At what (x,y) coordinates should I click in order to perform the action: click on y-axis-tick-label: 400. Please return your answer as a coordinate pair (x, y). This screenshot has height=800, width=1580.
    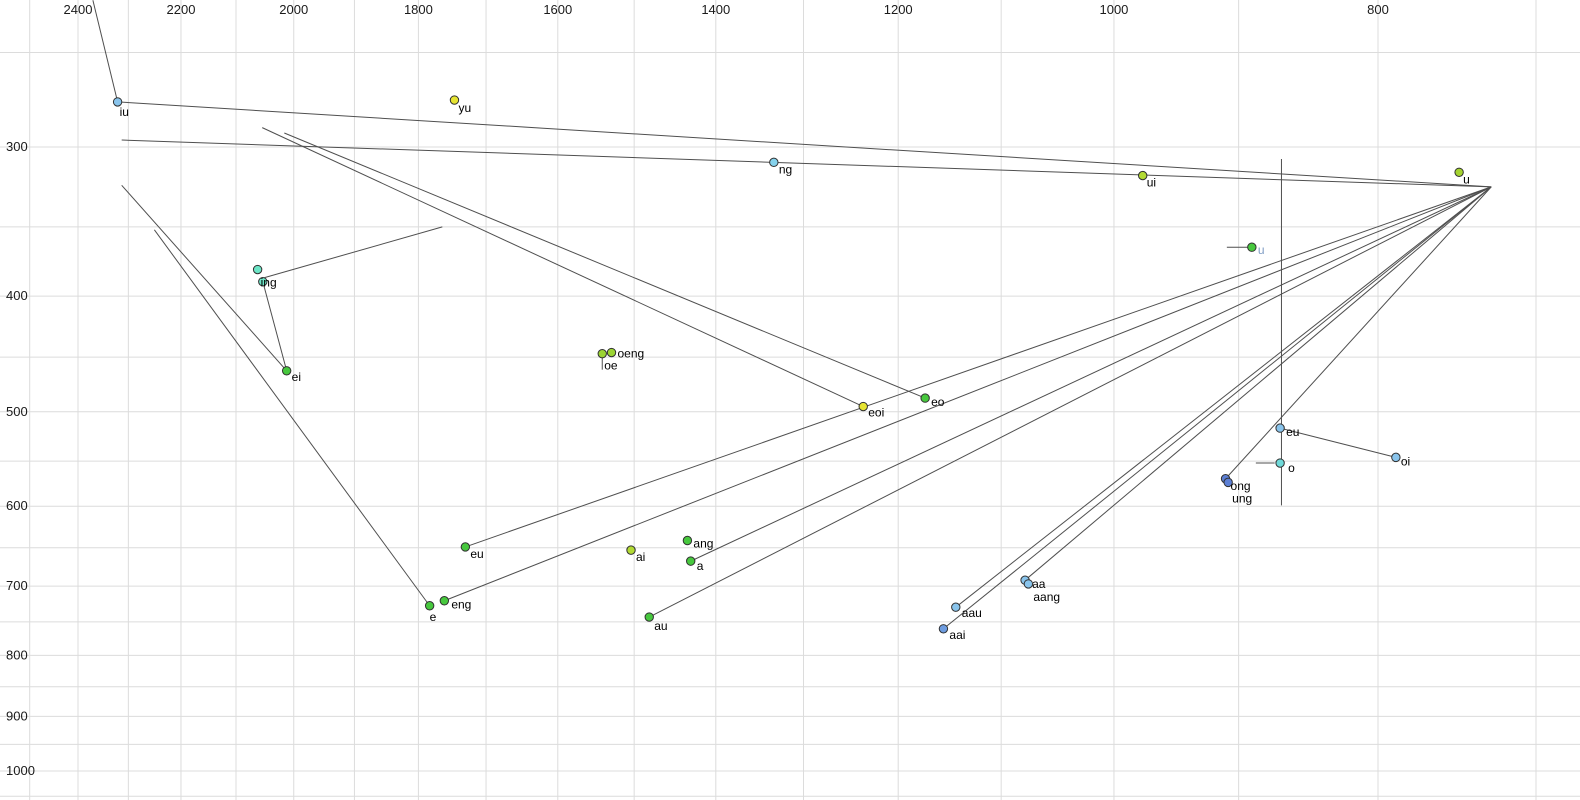
    Looking at the image, I should click on (17, 295).